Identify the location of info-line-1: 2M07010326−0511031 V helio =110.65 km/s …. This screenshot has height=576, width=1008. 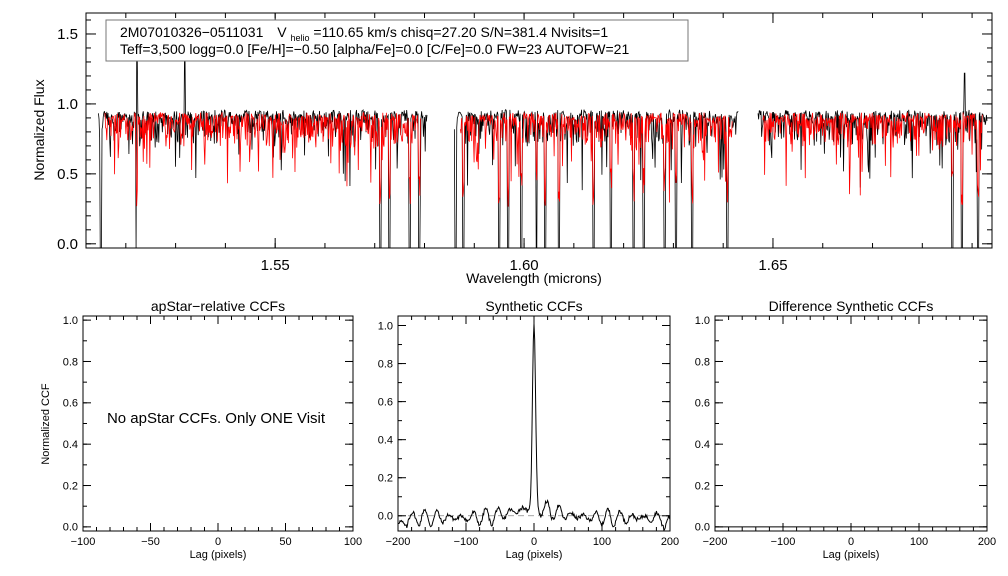
(364, 34).